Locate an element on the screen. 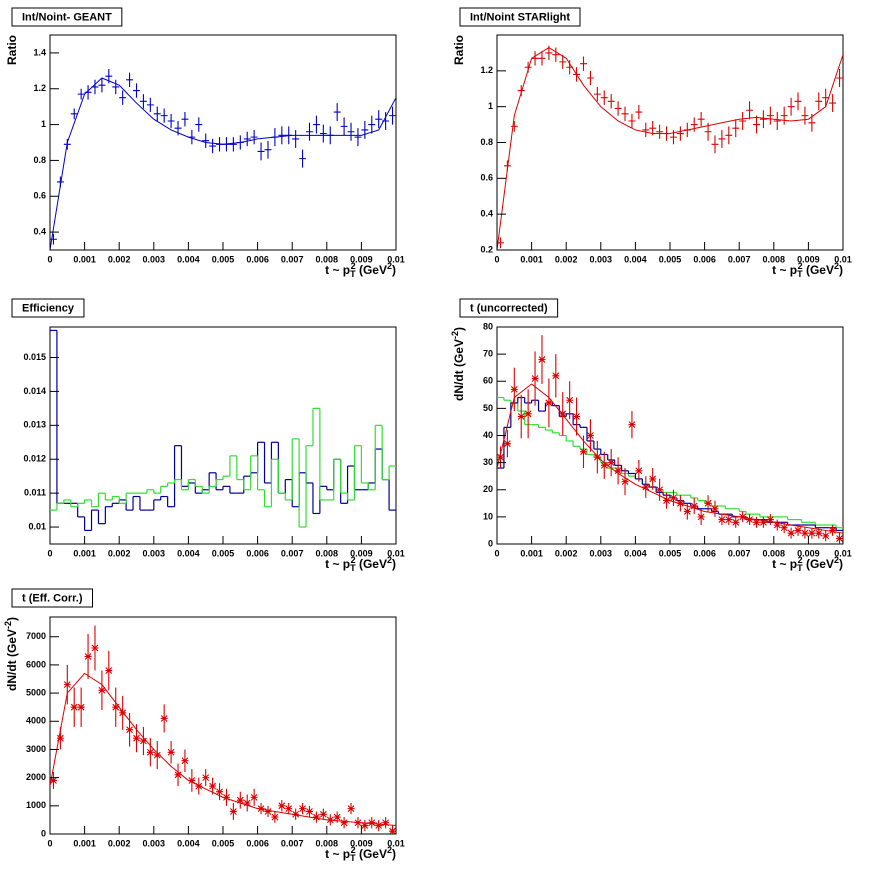 The image size is (896, 872). y-tick-label: 0.014 is located at coordinates (34, 391).